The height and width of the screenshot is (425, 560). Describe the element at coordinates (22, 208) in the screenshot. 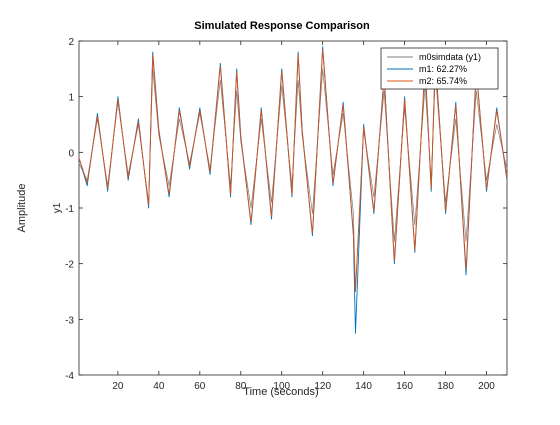

I see `y-axis-label-outer: Amplitude` at that location.